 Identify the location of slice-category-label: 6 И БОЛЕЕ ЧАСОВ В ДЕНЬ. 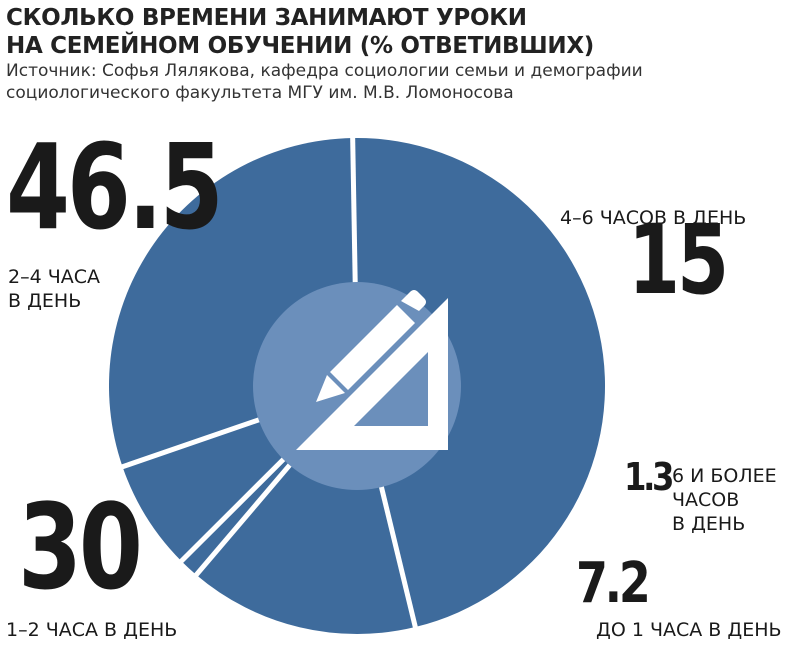
(724, 500).